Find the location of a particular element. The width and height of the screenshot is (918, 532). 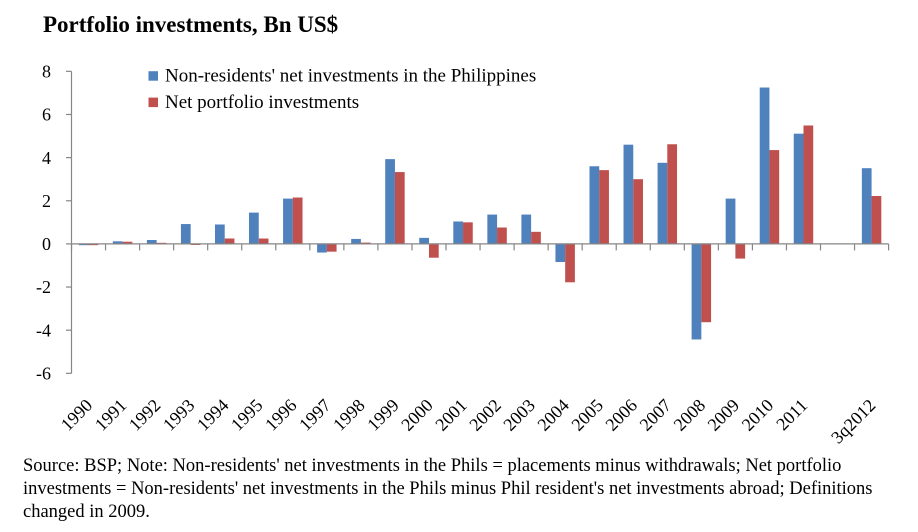

svg-text: 6 is located at coordinates (46, 115).